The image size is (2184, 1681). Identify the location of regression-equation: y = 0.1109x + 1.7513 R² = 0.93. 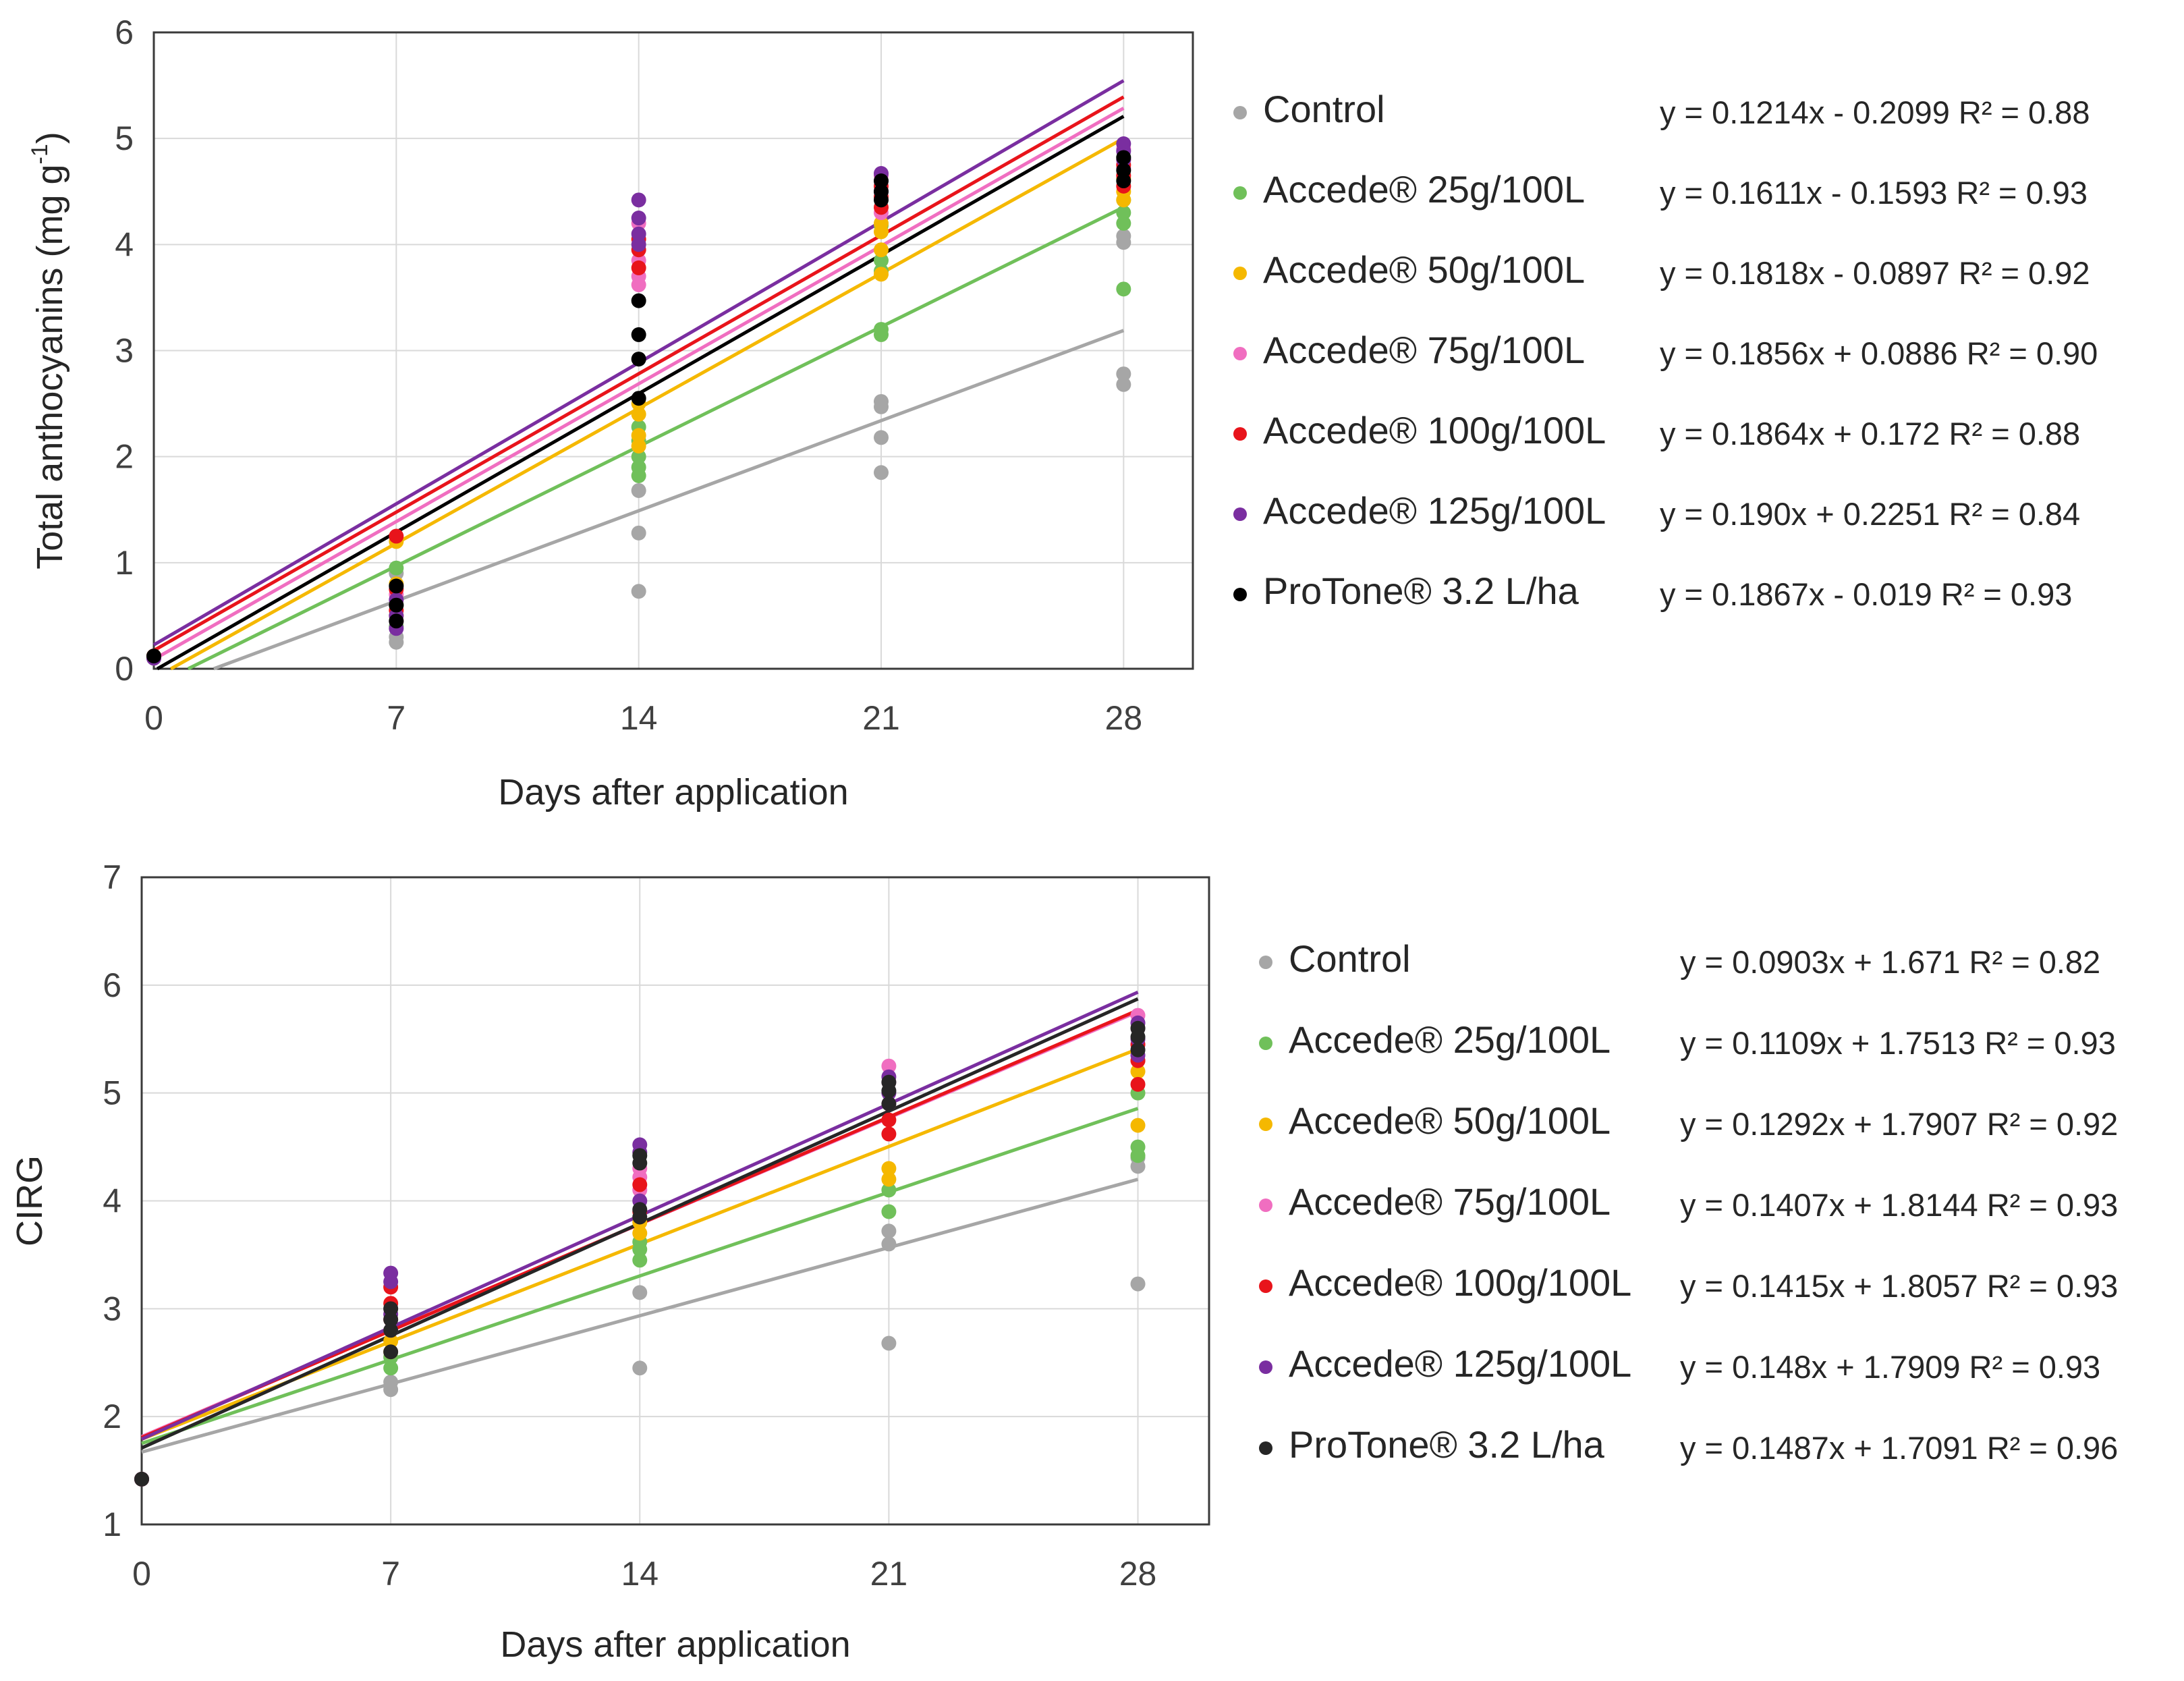
(1898, 1043).